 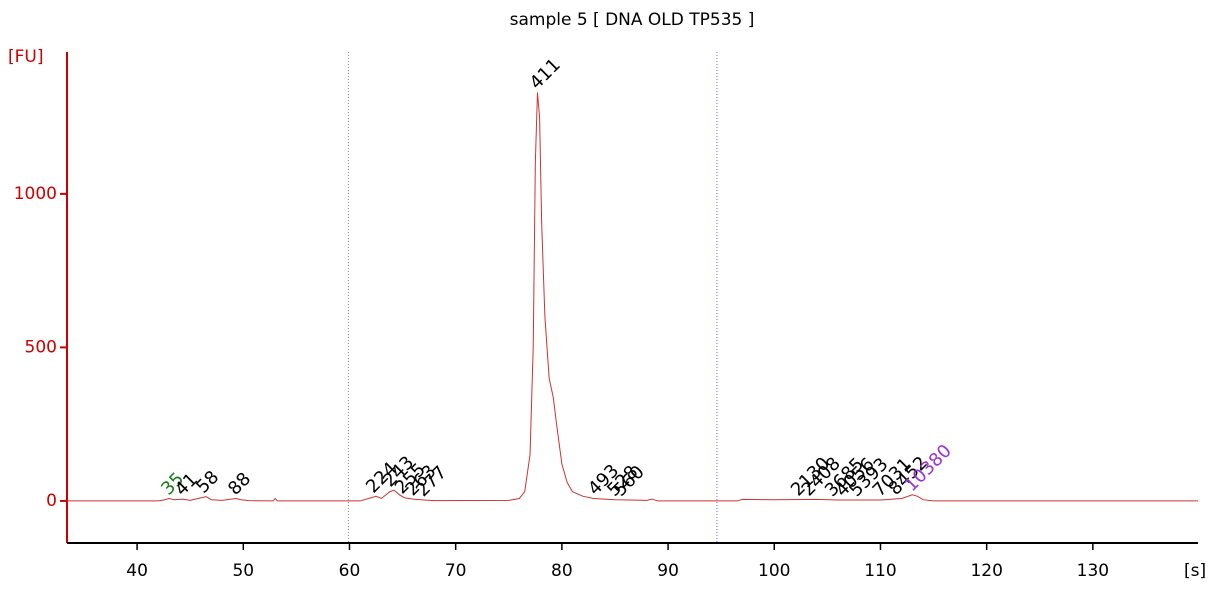 I want to click on peak-label: 88, so click(x=239, y=483).